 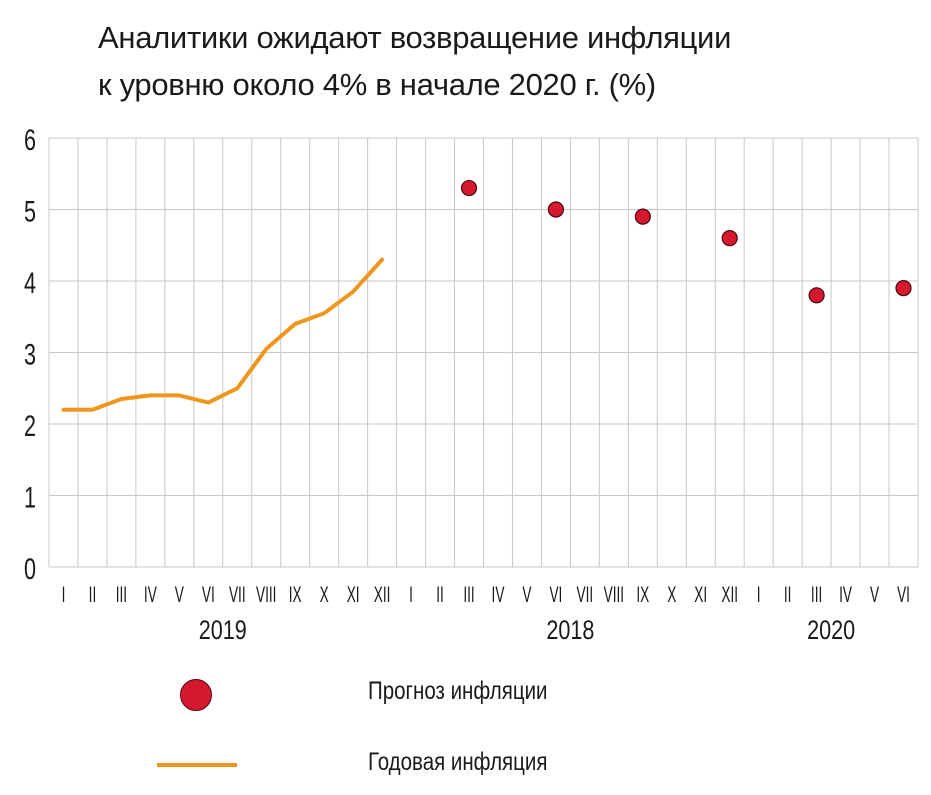 I want to click on y-tick-label: 1, so click(x=30, y=497).